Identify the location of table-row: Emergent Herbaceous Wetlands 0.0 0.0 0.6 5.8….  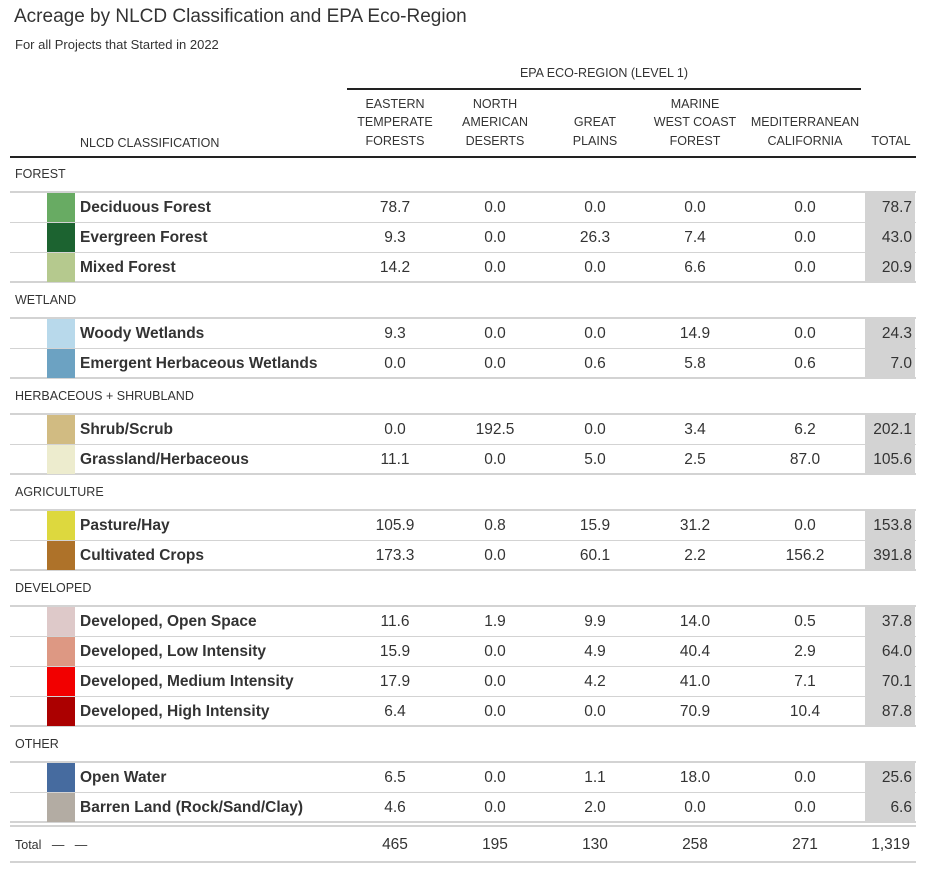
(463, 364).